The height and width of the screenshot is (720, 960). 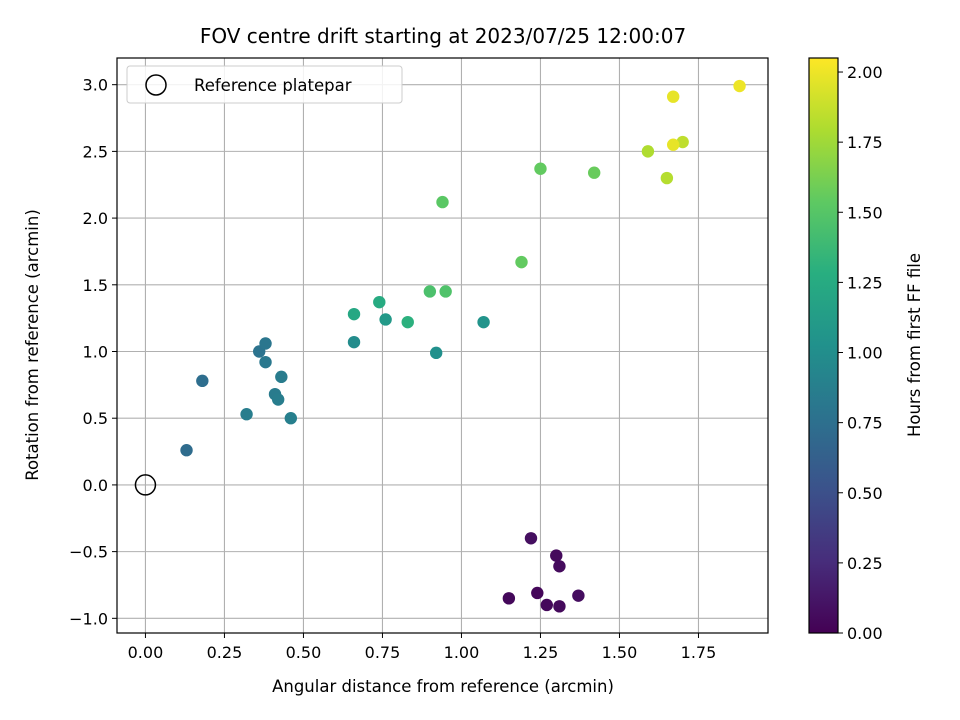 I want to click on colorbar-tick-label: 0.50, so click(x=865, y=493).